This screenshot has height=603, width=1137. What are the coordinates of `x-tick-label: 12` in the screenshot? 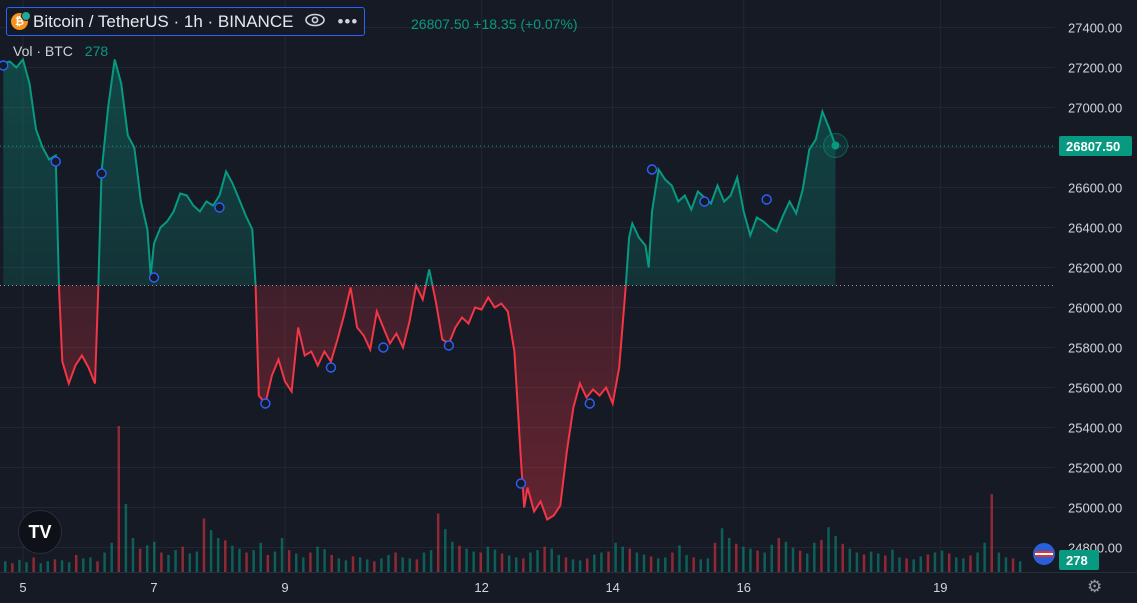 It's located at (481, 587).